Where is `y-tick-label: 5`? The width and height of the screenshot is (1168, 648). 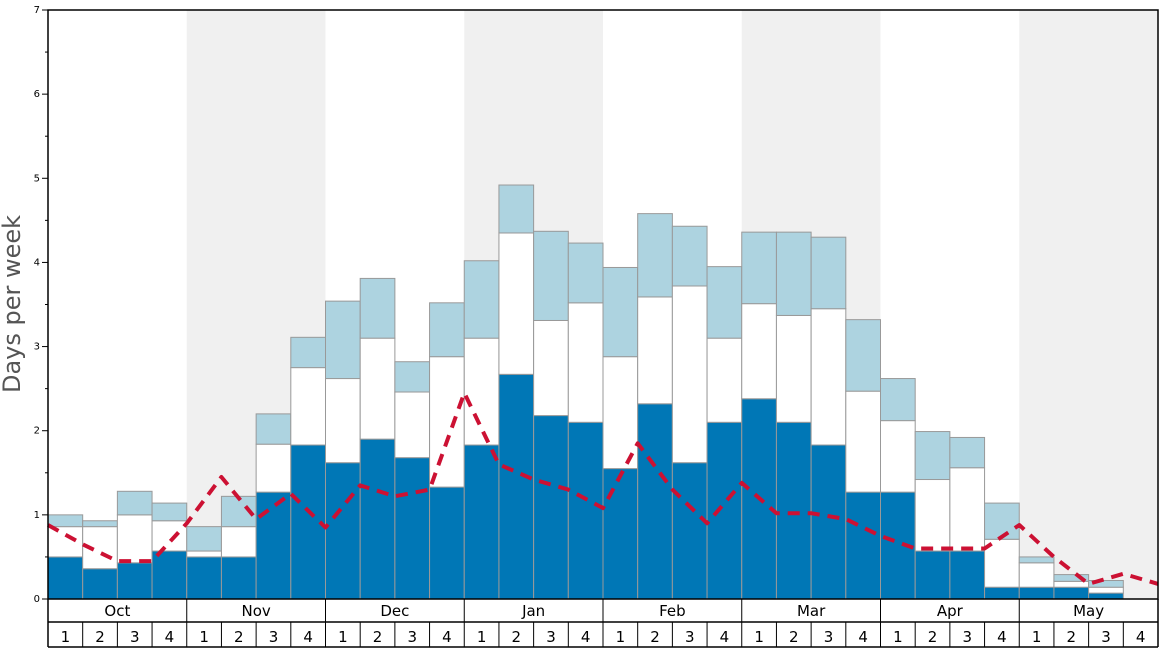
y-tick-label: 5 is located at coordinates (37, 178).